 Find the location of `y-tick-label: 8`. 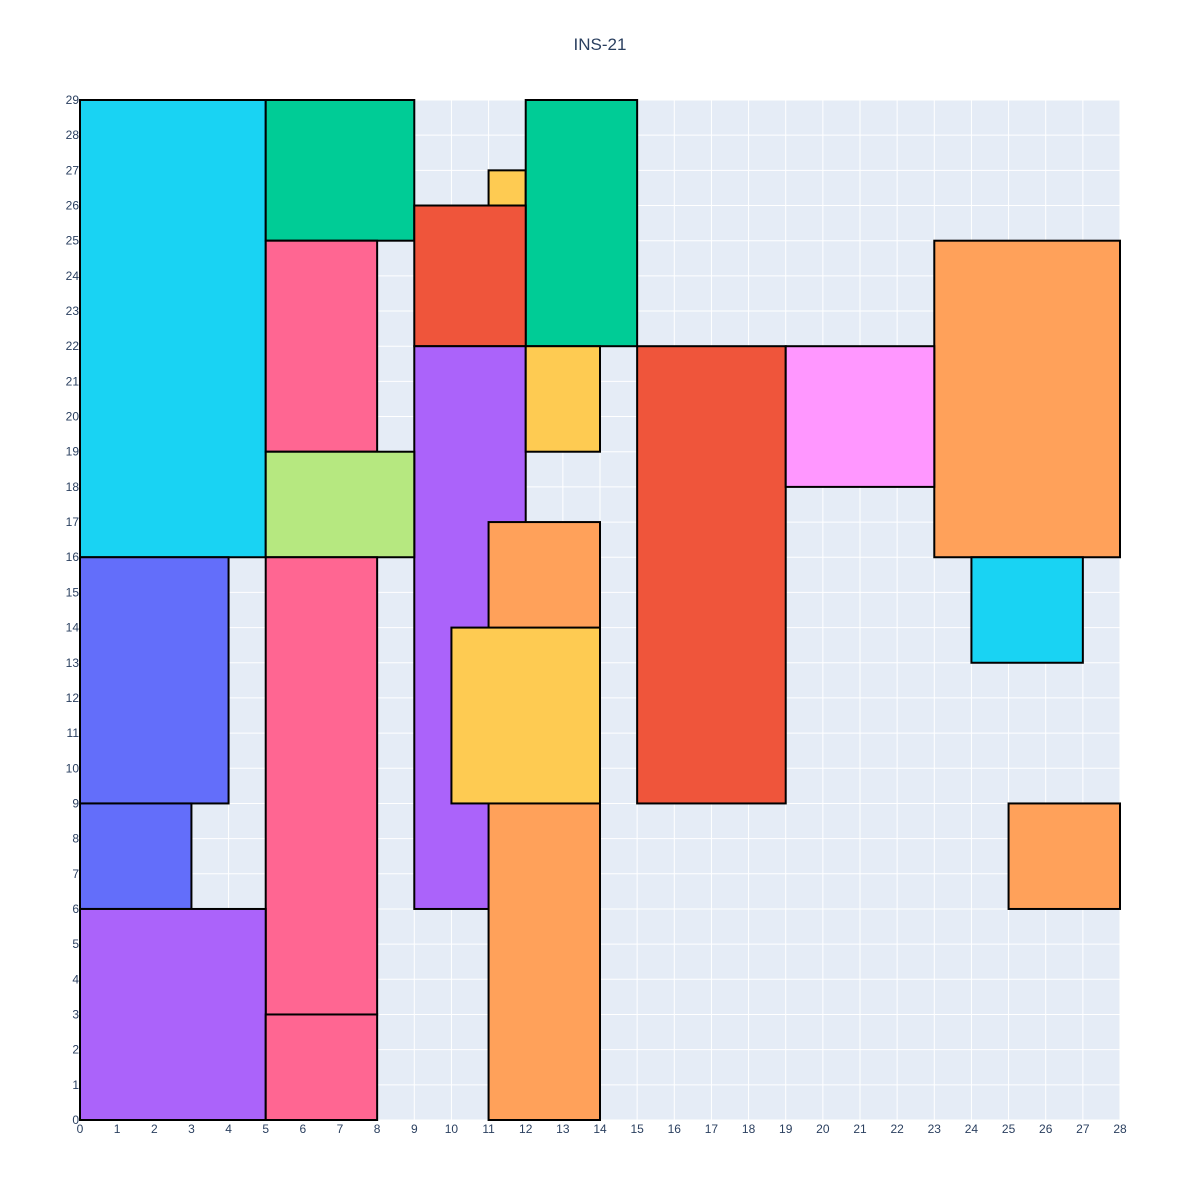

y-tick-label: 8 is located at coordinates (75, 839).